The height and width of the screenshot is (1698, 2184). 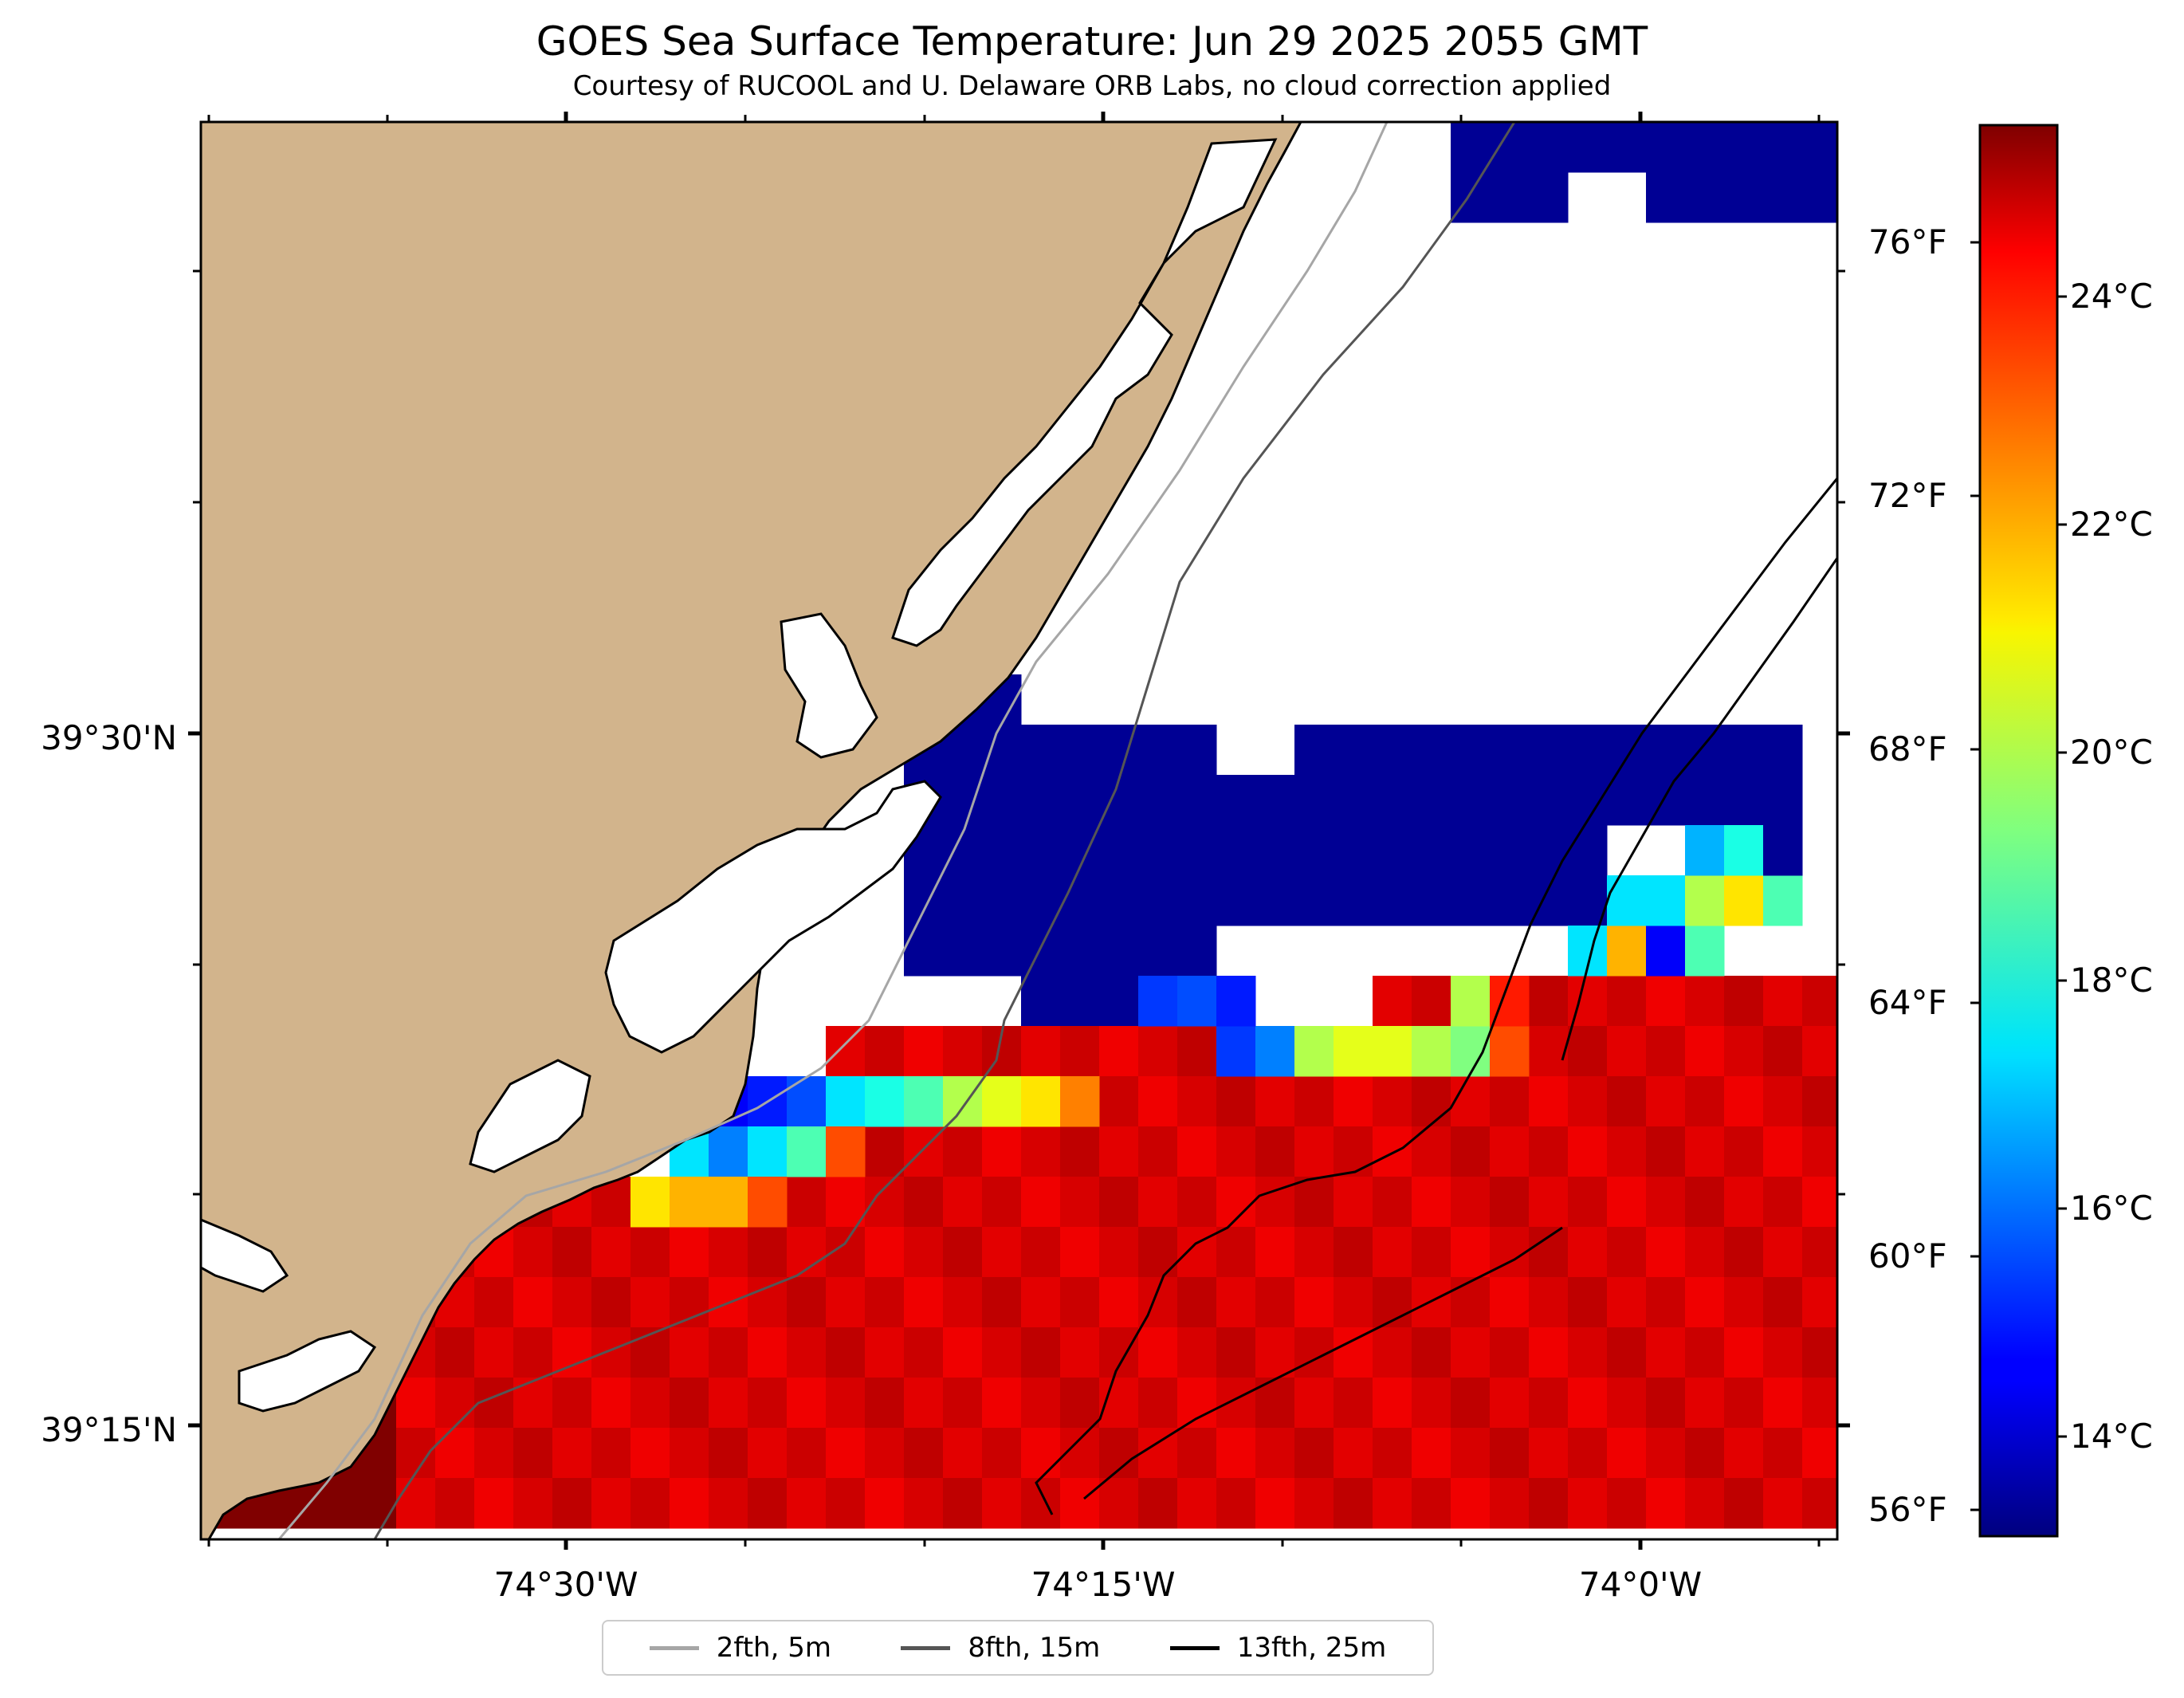 What do you see at coordinates (109, 1430) in the screenshot?
I see `lat-label-39-15: 39°15'N` at bounding box center [109, 1430].